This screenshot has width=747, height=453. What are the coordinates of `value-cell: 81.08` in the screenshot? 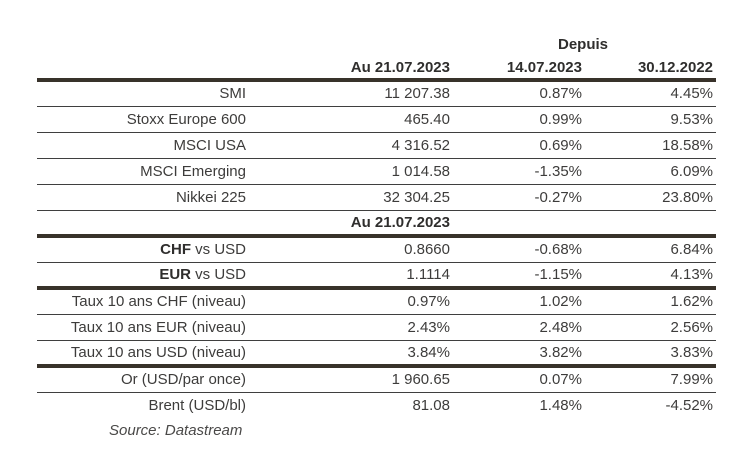 It's located at (431, 405).